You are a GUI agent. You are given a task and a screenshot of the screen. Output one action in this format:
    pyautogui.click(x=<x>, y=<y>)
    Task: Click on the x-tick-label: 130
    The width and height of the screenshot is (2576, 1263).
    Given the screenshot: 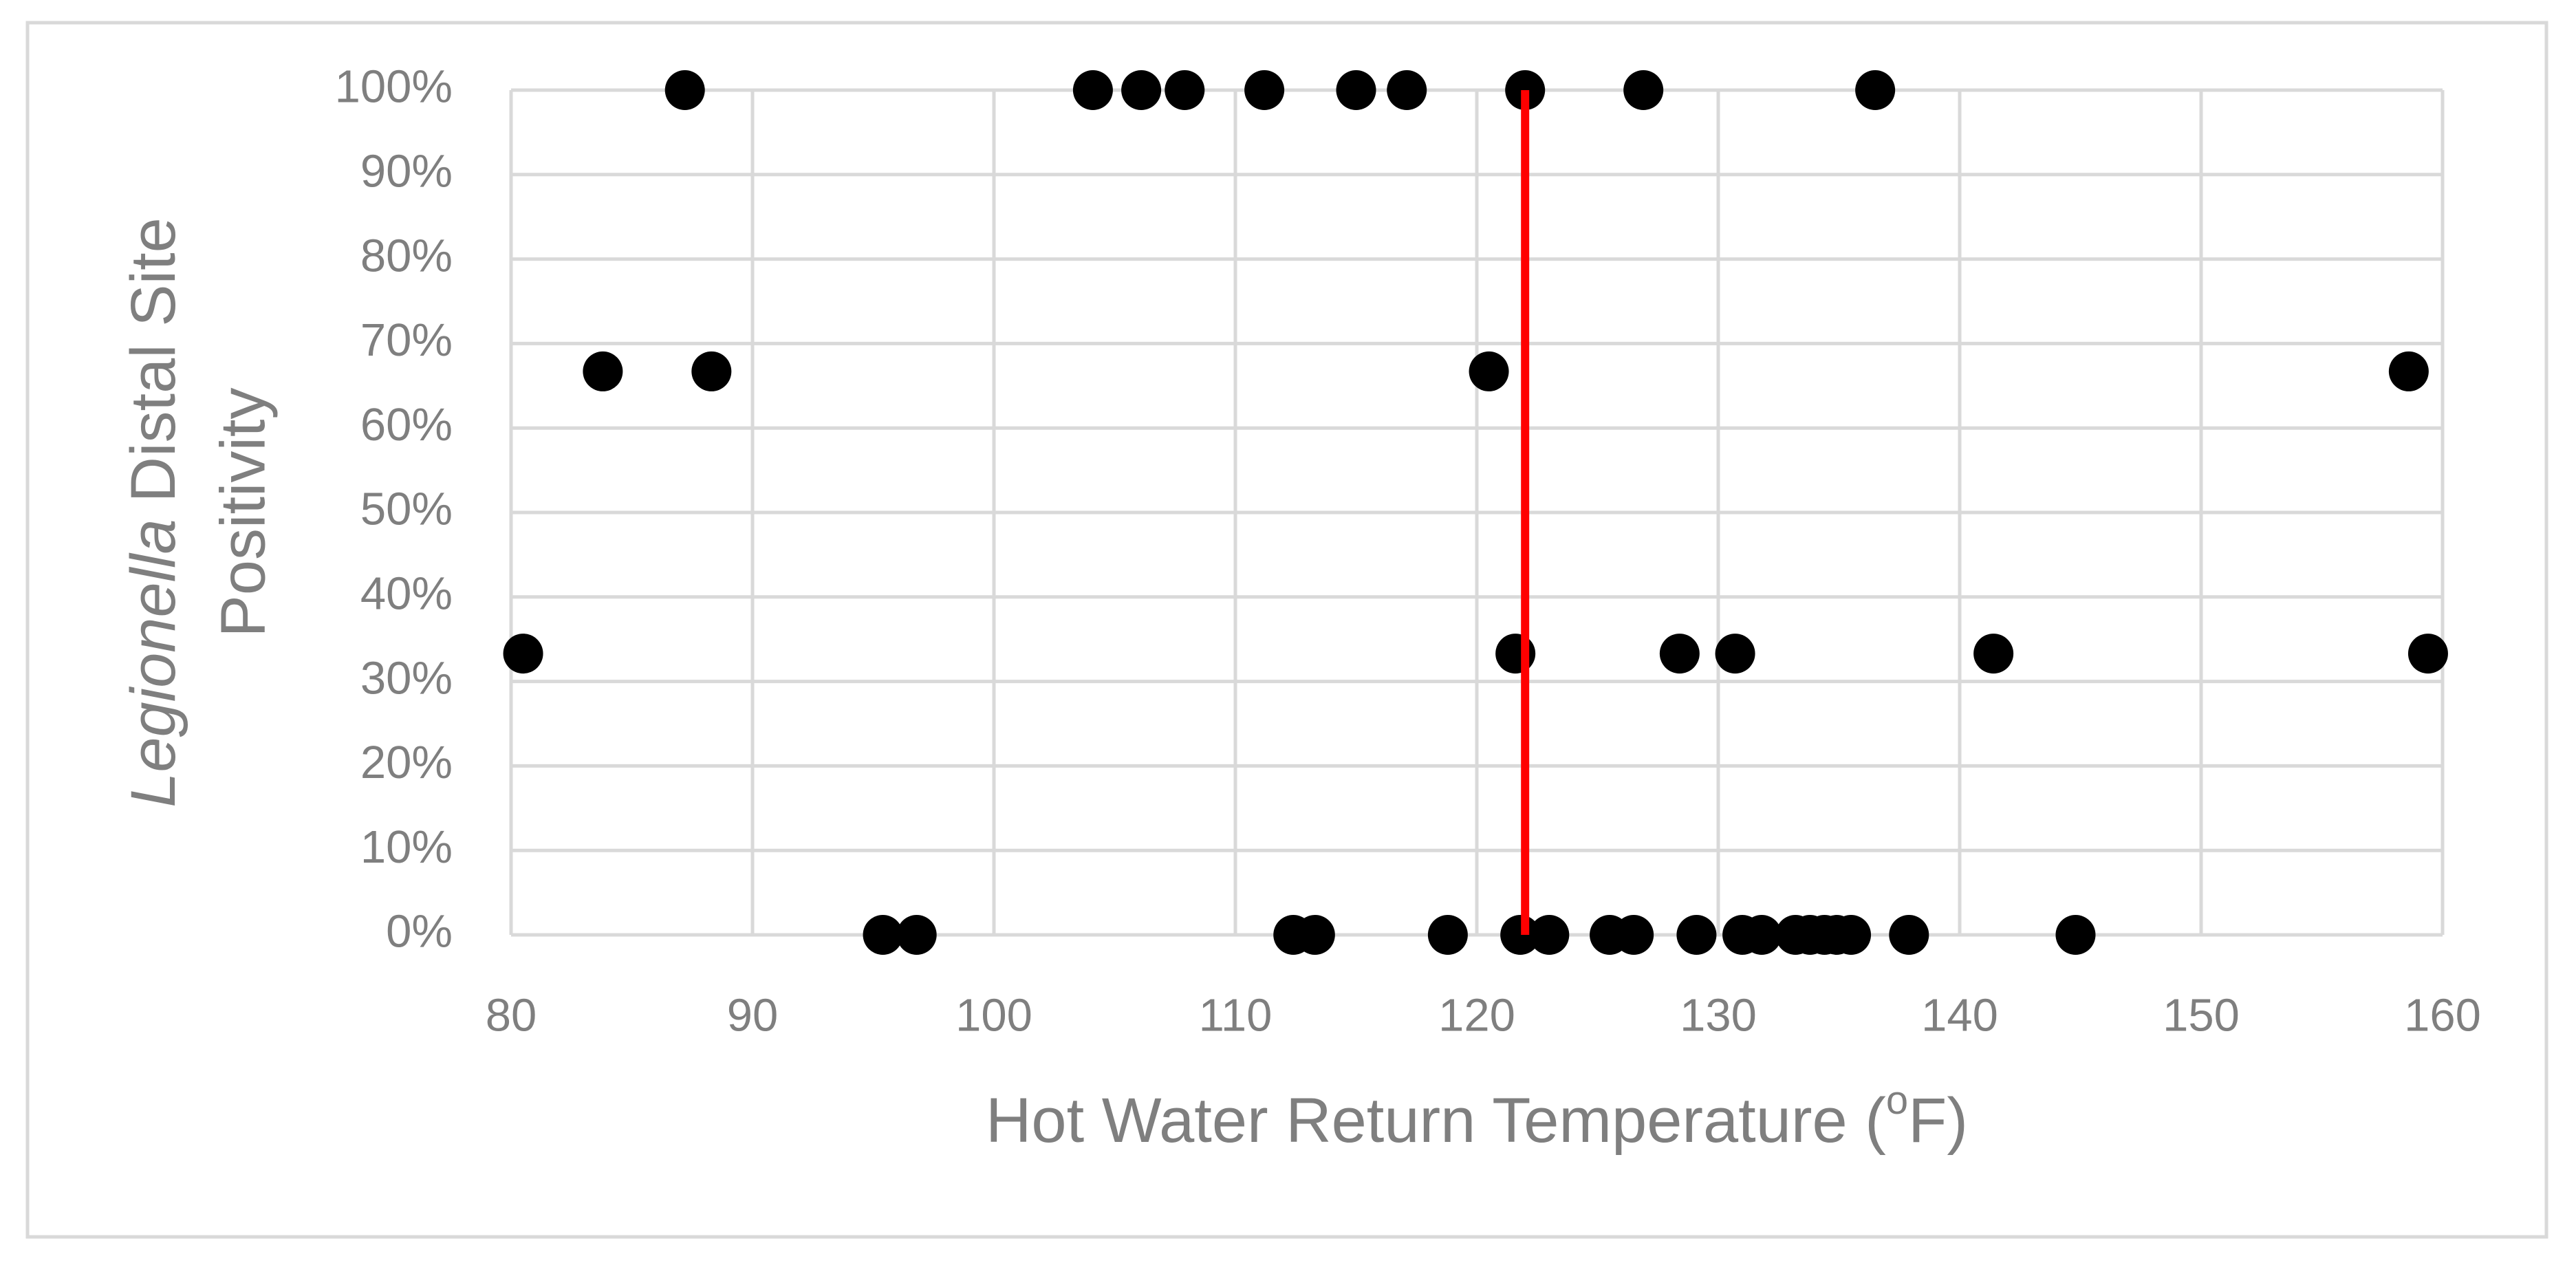 What is the action you would take?
    pyautogui.click(x=1719, y=1015)
    